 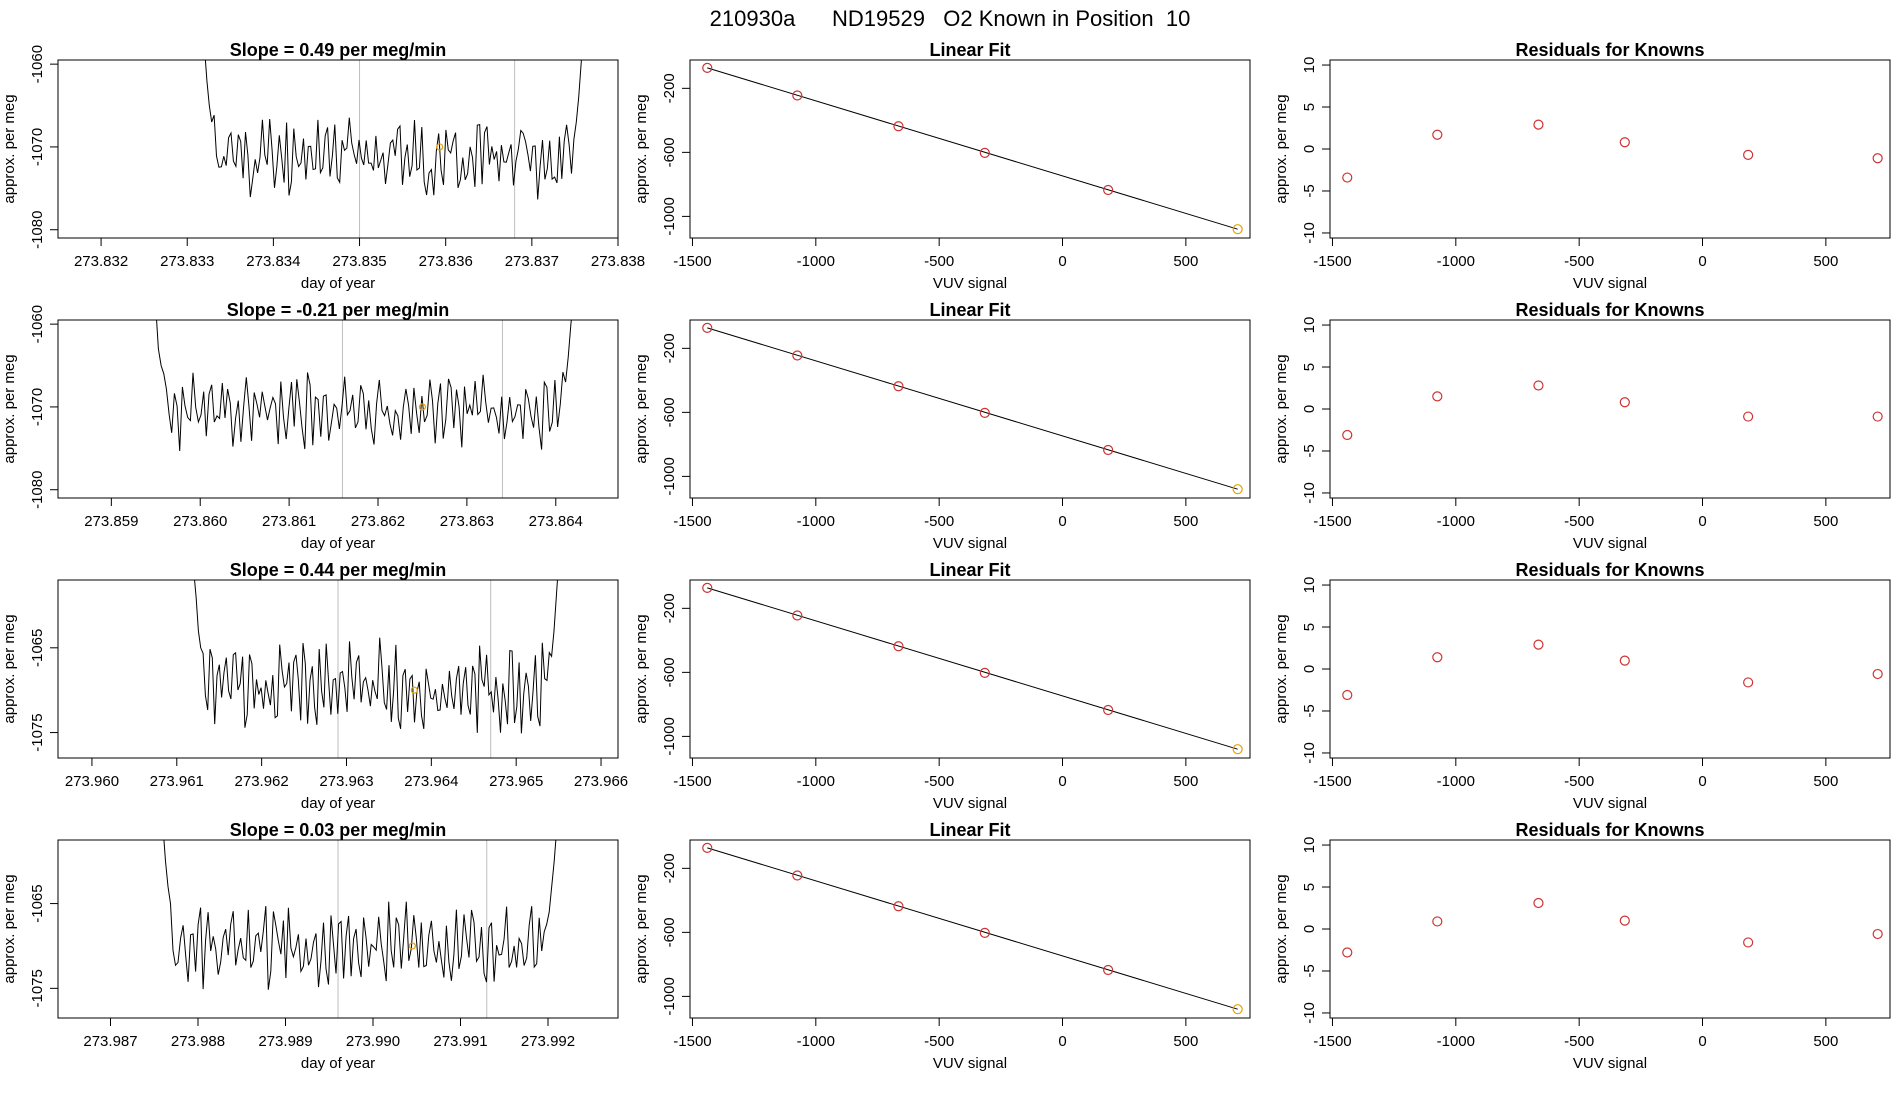 I want to click on x-tick-label: 273.838, so click(x=618, y=261).